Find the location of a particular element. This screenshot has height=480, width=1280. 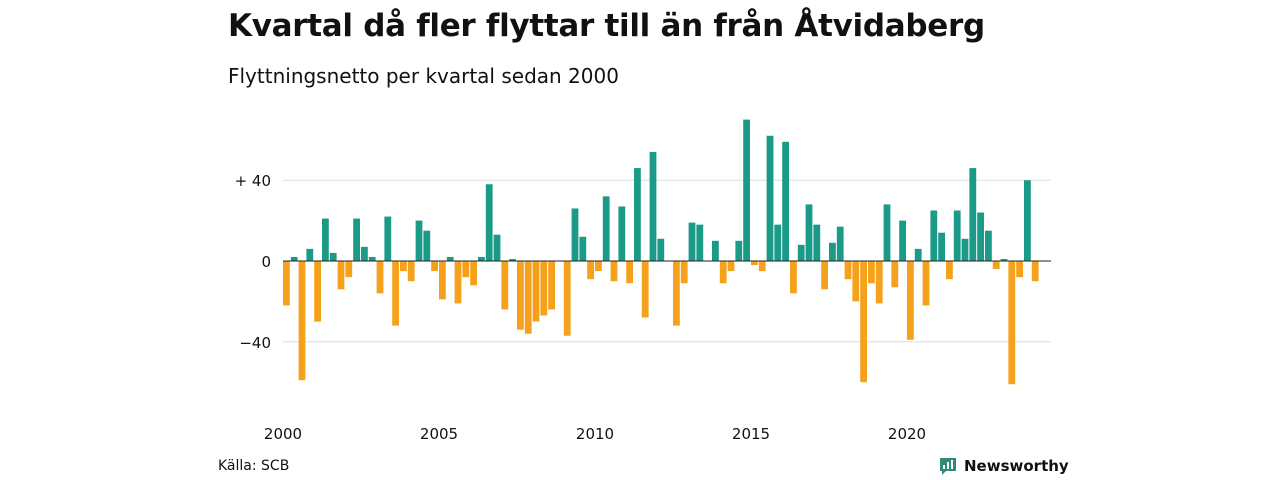

x-tick-label: 2010 is located at coordinates (595, 434).